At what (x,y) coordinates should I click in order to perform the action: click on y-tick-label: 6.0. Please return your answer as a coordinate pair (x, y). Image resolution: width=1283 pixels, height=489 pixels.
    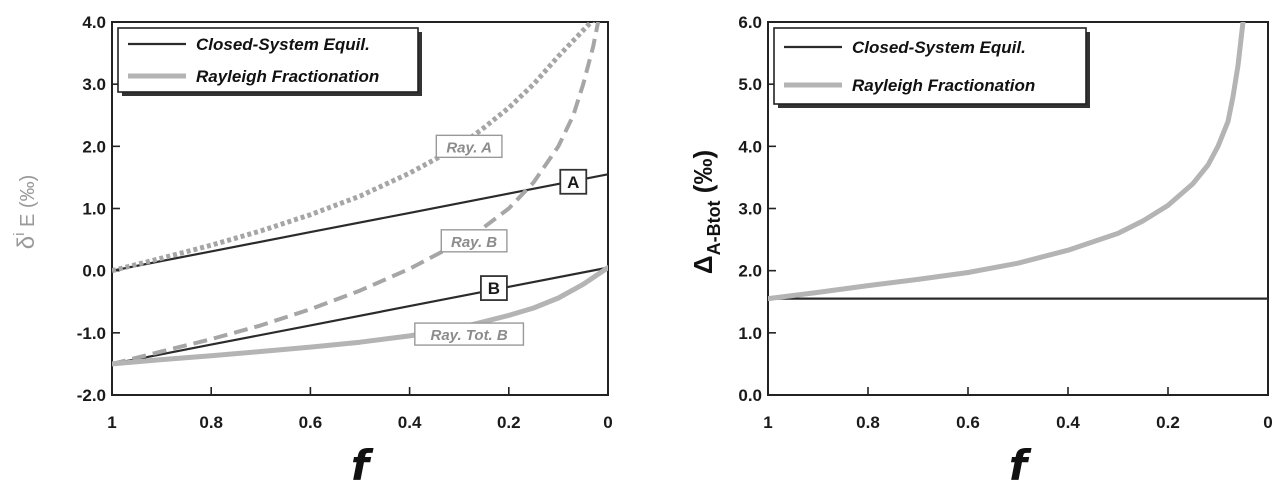
    Looking at the image, I should click on (750, 22).